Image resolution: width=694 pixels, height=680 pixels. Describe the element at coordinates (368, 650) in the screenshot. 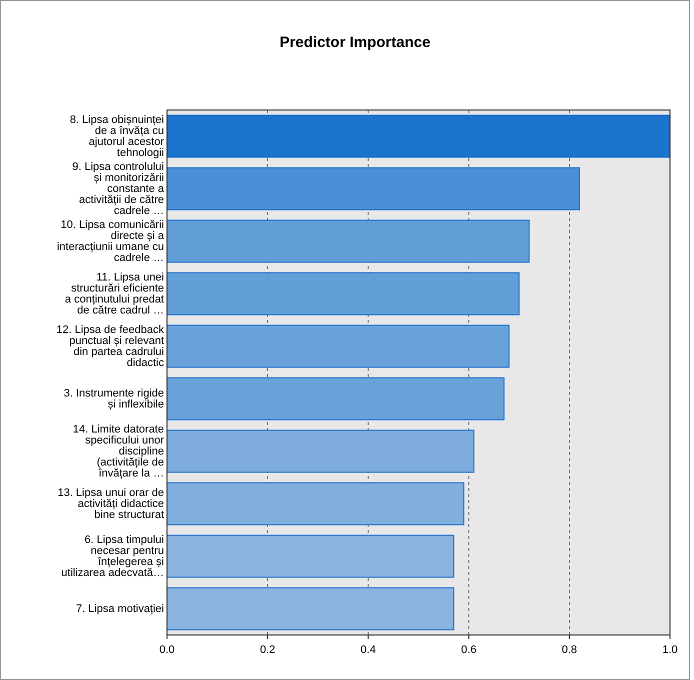

I see `x-tick-label: 0.4` at that location.